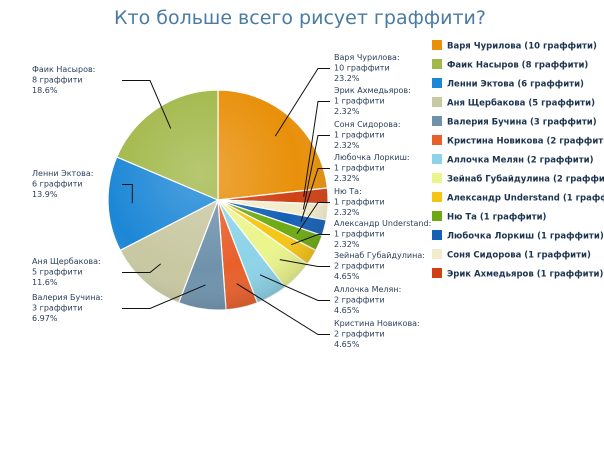 This screenshot has height=453, width=604. Describe the element at coordinates (497, 218) in the screenshot. I see `legend-label: Ню Та (1 граффити)` at that location.